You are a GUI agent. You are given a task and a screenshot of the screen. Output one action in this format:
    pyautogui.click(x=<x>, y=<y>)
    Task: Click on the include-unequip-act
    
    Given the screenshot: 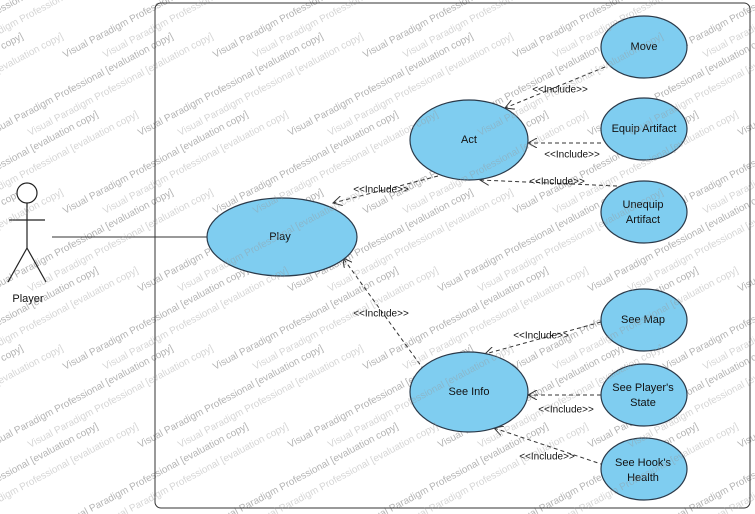 What is the action you would take?
    pyautogui.click(x=549, y=183)
    